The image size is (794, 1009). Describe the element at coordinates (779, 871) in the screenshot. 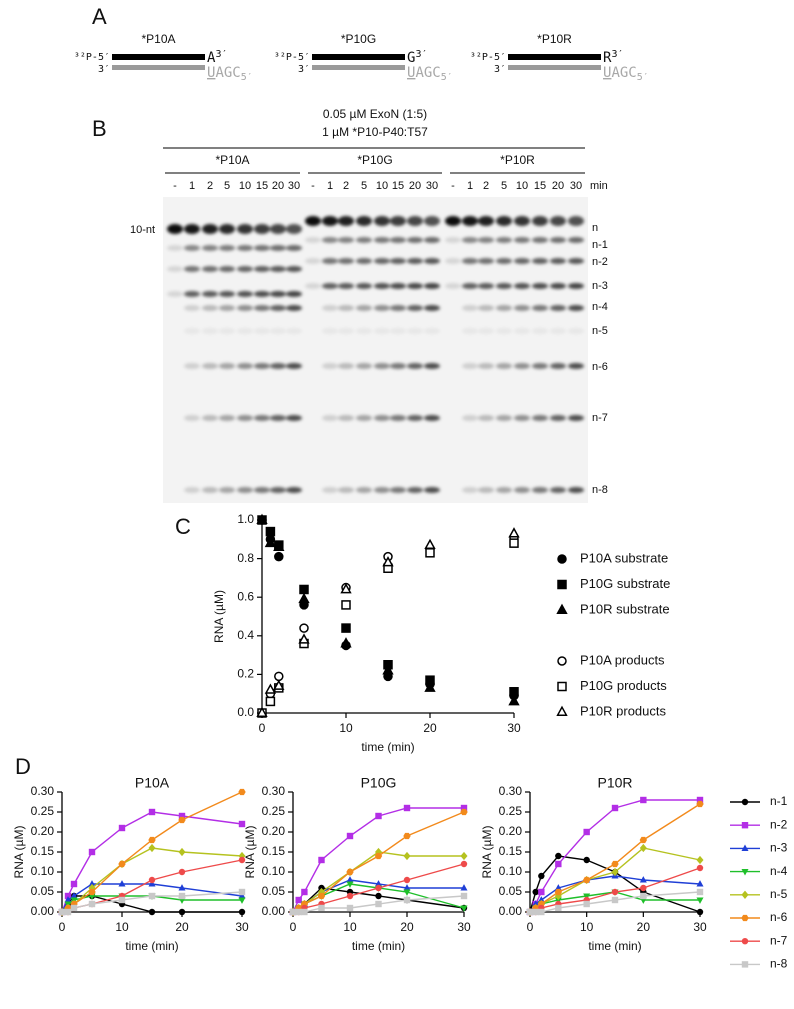

I see `legend-label: n-4` at that location.